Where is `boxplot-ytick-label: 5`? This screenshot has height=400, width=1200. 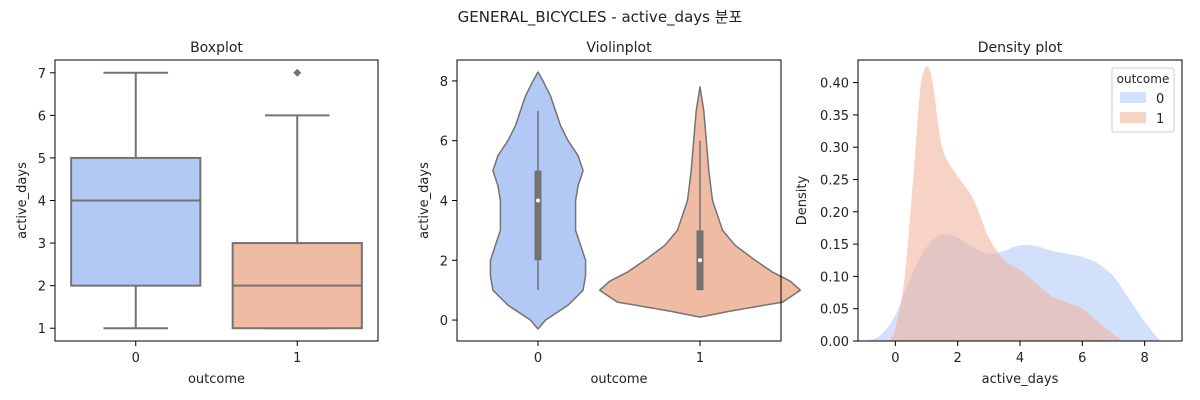 boxplot-ytick-label: 5 is located at coordinates (42, 159).